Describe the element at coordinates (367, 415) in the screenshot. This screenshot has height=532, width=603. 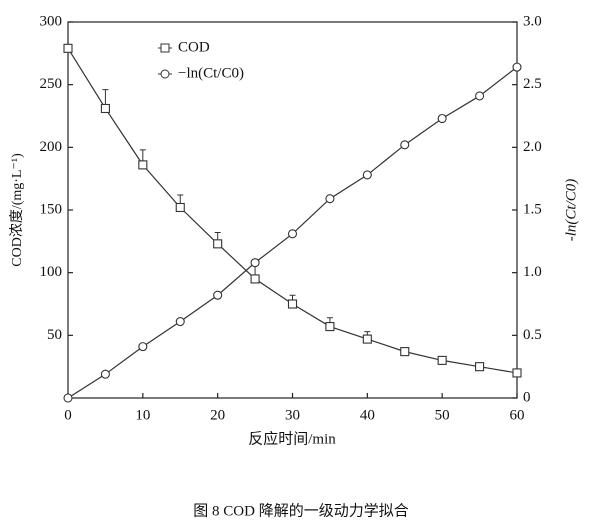
I see `x-tick-label: 40` at that location.